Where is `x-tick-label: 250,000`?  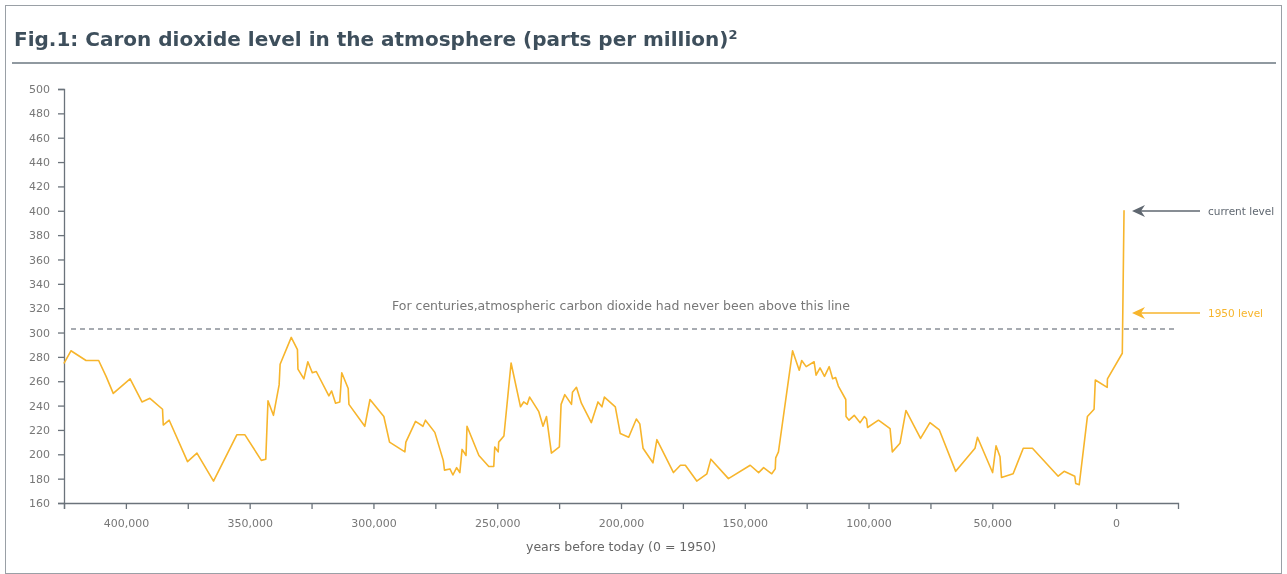 x-tick-label: 250,000 is located at coordinates (497, 523).